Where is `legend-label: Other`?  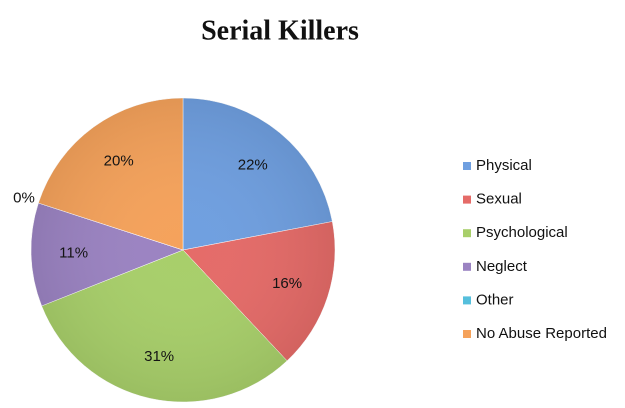 legend-label: Other is located at coordinates (495, 299).